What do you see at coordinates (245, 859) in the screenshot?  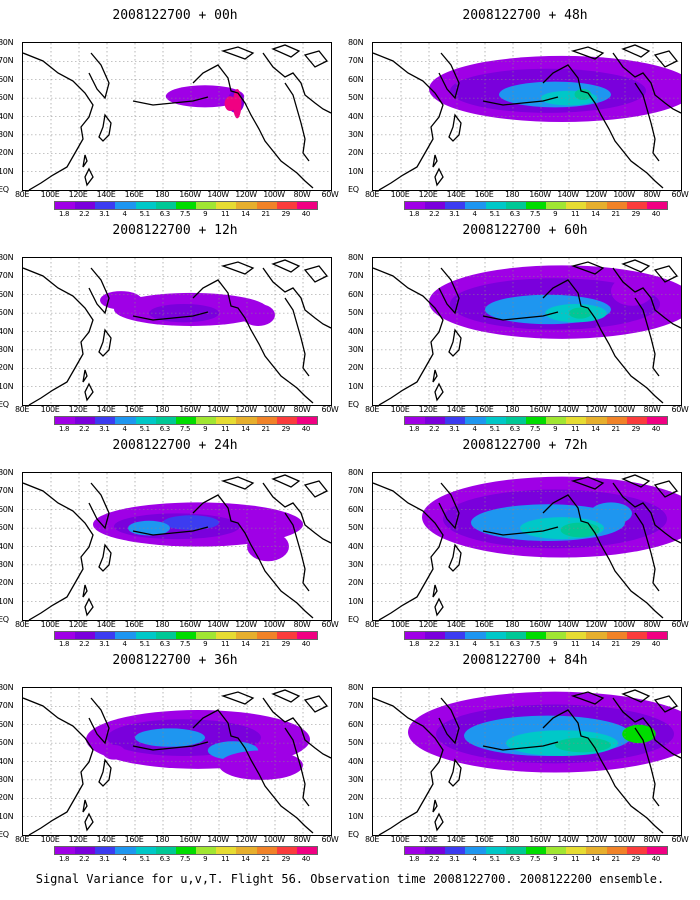 I see `colorbar-label: 14` at bounding box center [245, 859].